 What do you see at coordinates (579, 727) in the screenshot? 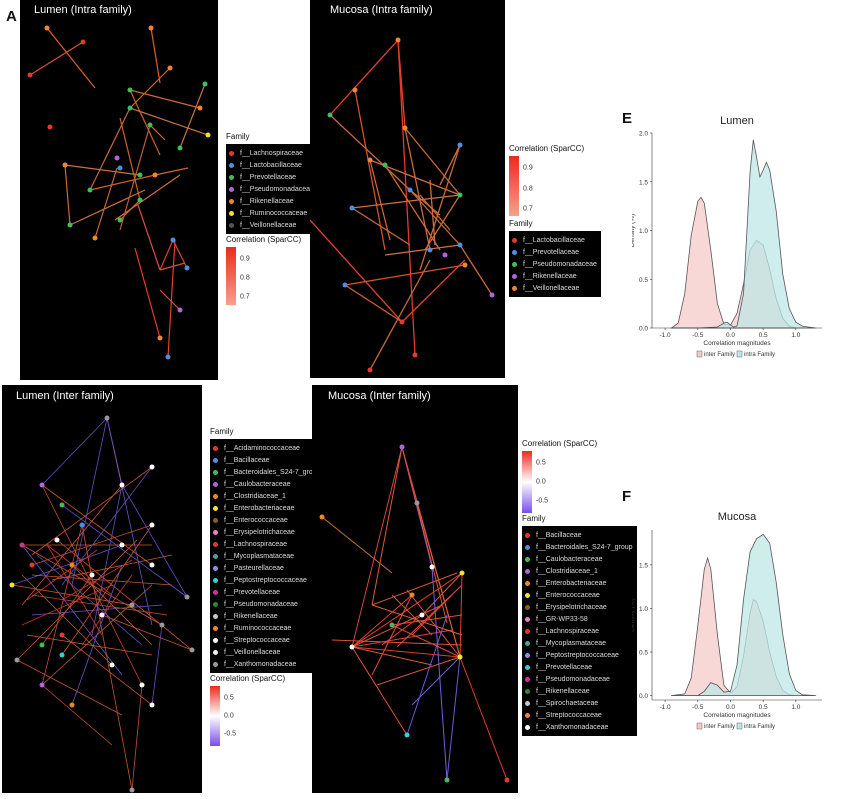
I see `legend-item: f__Xanthomonadaceae` at bounding box center [579, 727].